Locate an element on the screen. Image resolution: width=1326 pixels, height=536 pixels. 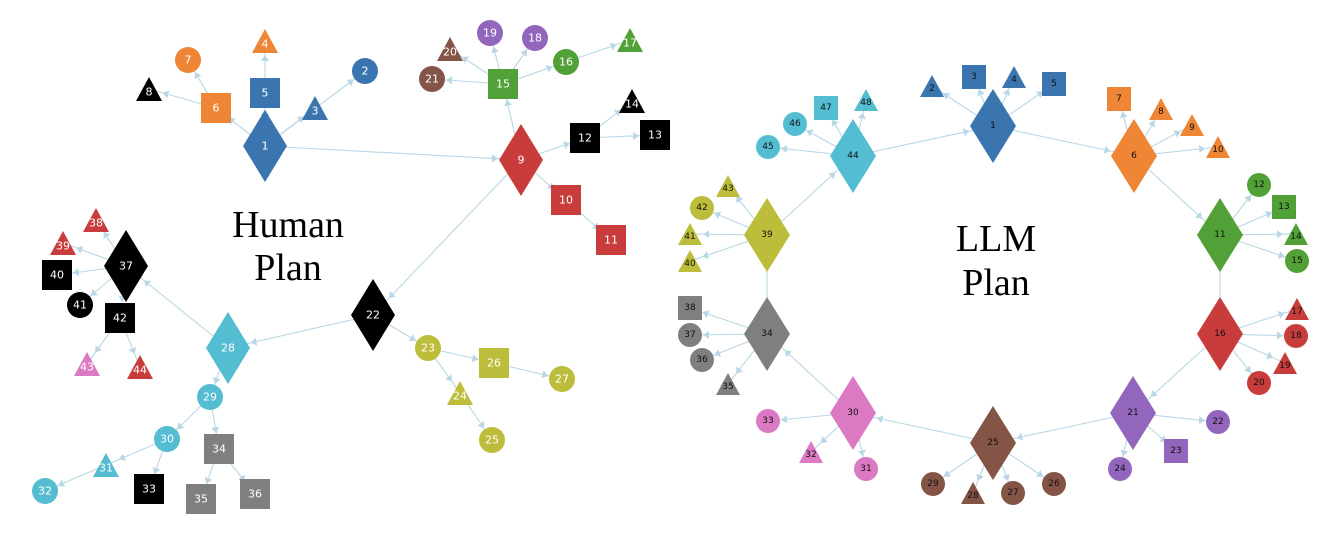
llm-node-11-diamond is located at coordinates (1220, 235).